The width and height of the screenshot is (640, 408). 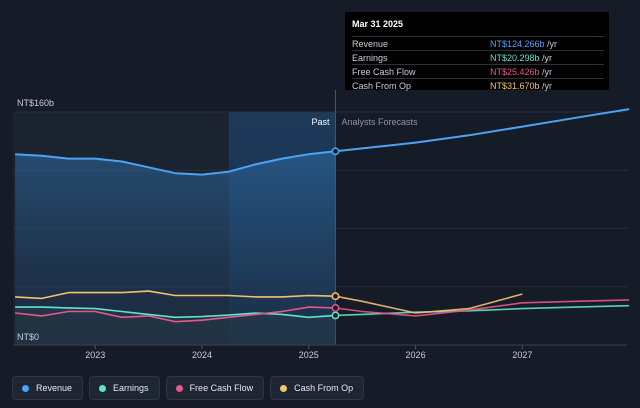 What do you see at coordinates (175, 163) in the screenshot?
I see `revenue-past-line` at bounding box center [175, 163].